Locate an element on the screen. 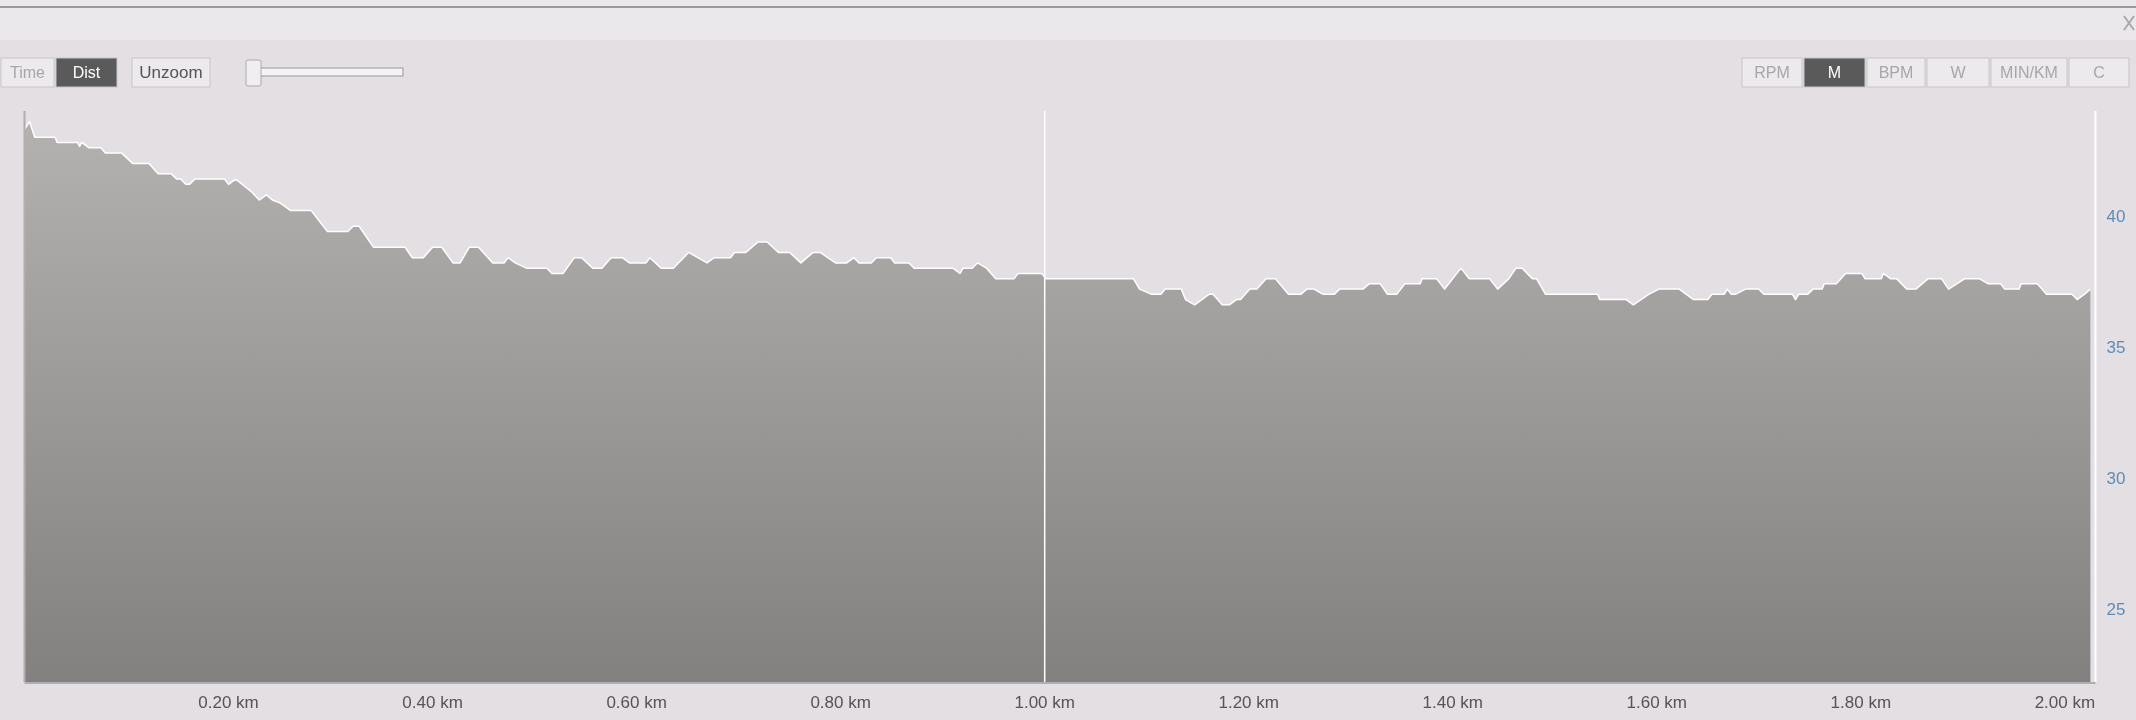  x-tick-label: 0.80 km is located at coordinates (840, 702).